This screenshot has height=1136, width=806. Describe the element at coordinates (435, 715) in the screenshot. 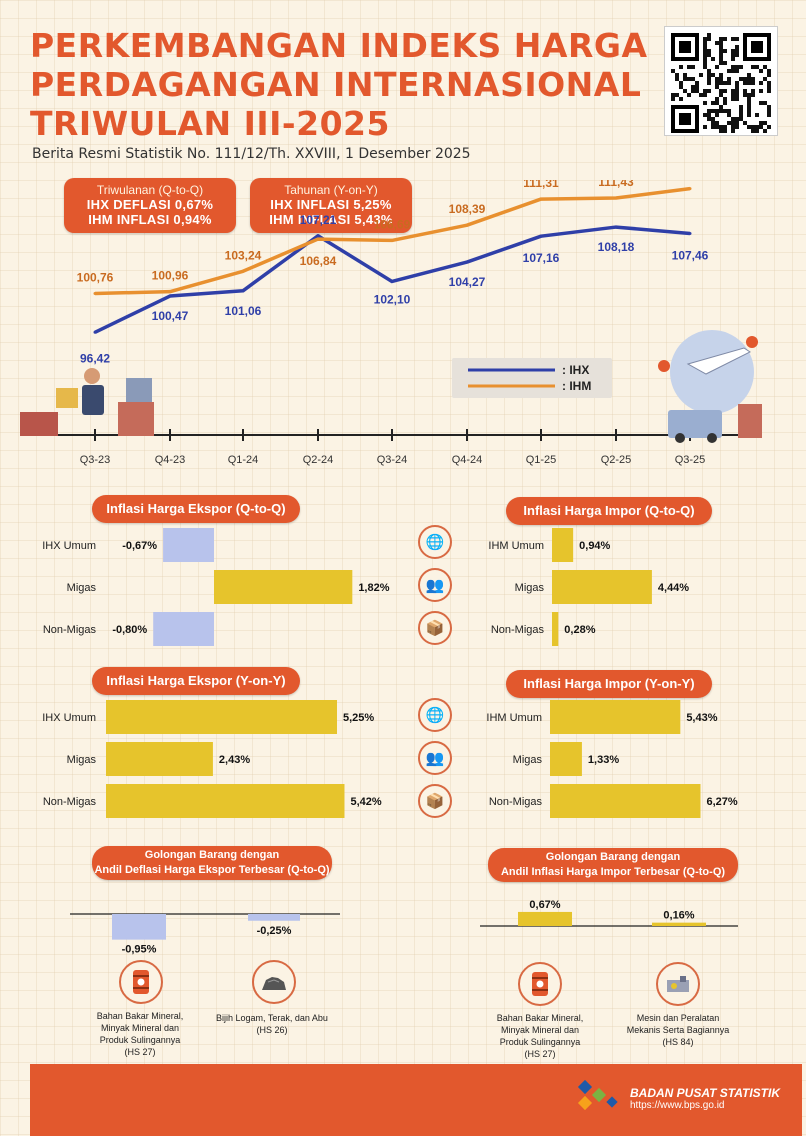

I see `globe-trade-icon: 🌐` at that location.